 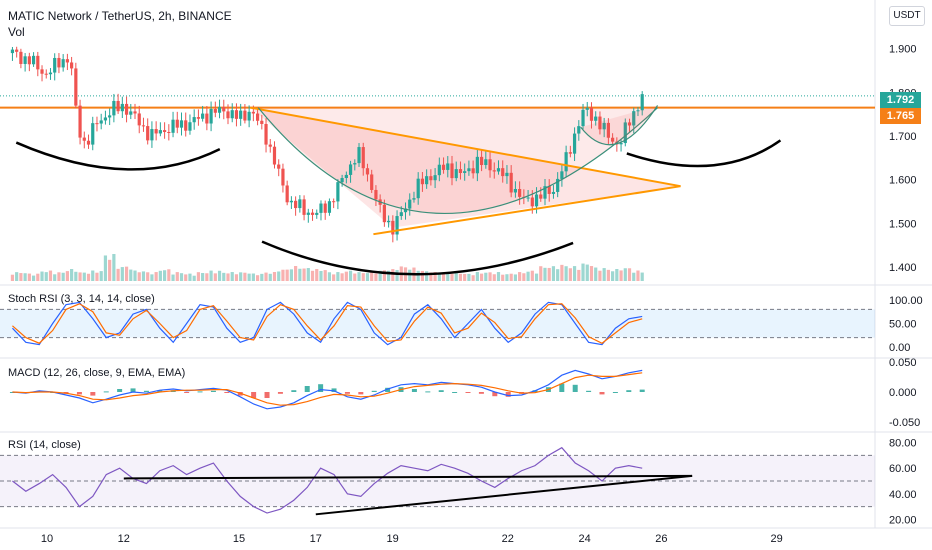 What do you see at coordinates (408, 477) in the screenshot?
I see `rsi-resistance-trendline` at bounding box center [408, 477].